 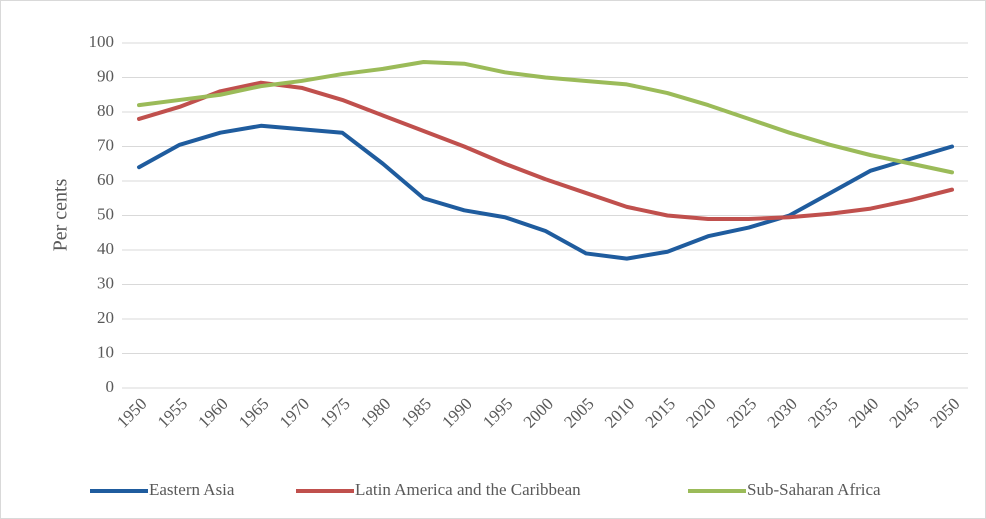 I want to click on y-tick-label: 50, so click(x=105, y=213).